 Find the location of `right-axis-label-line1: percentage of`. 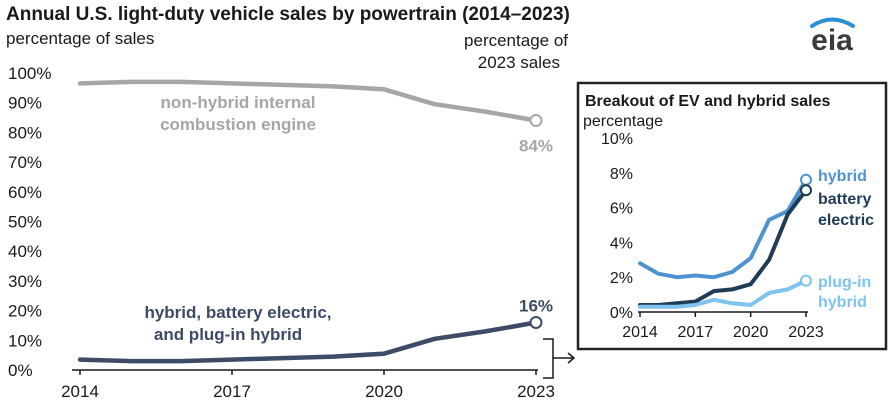

right-axis-label-line1: percentage of is located at coordinates (516, 40).